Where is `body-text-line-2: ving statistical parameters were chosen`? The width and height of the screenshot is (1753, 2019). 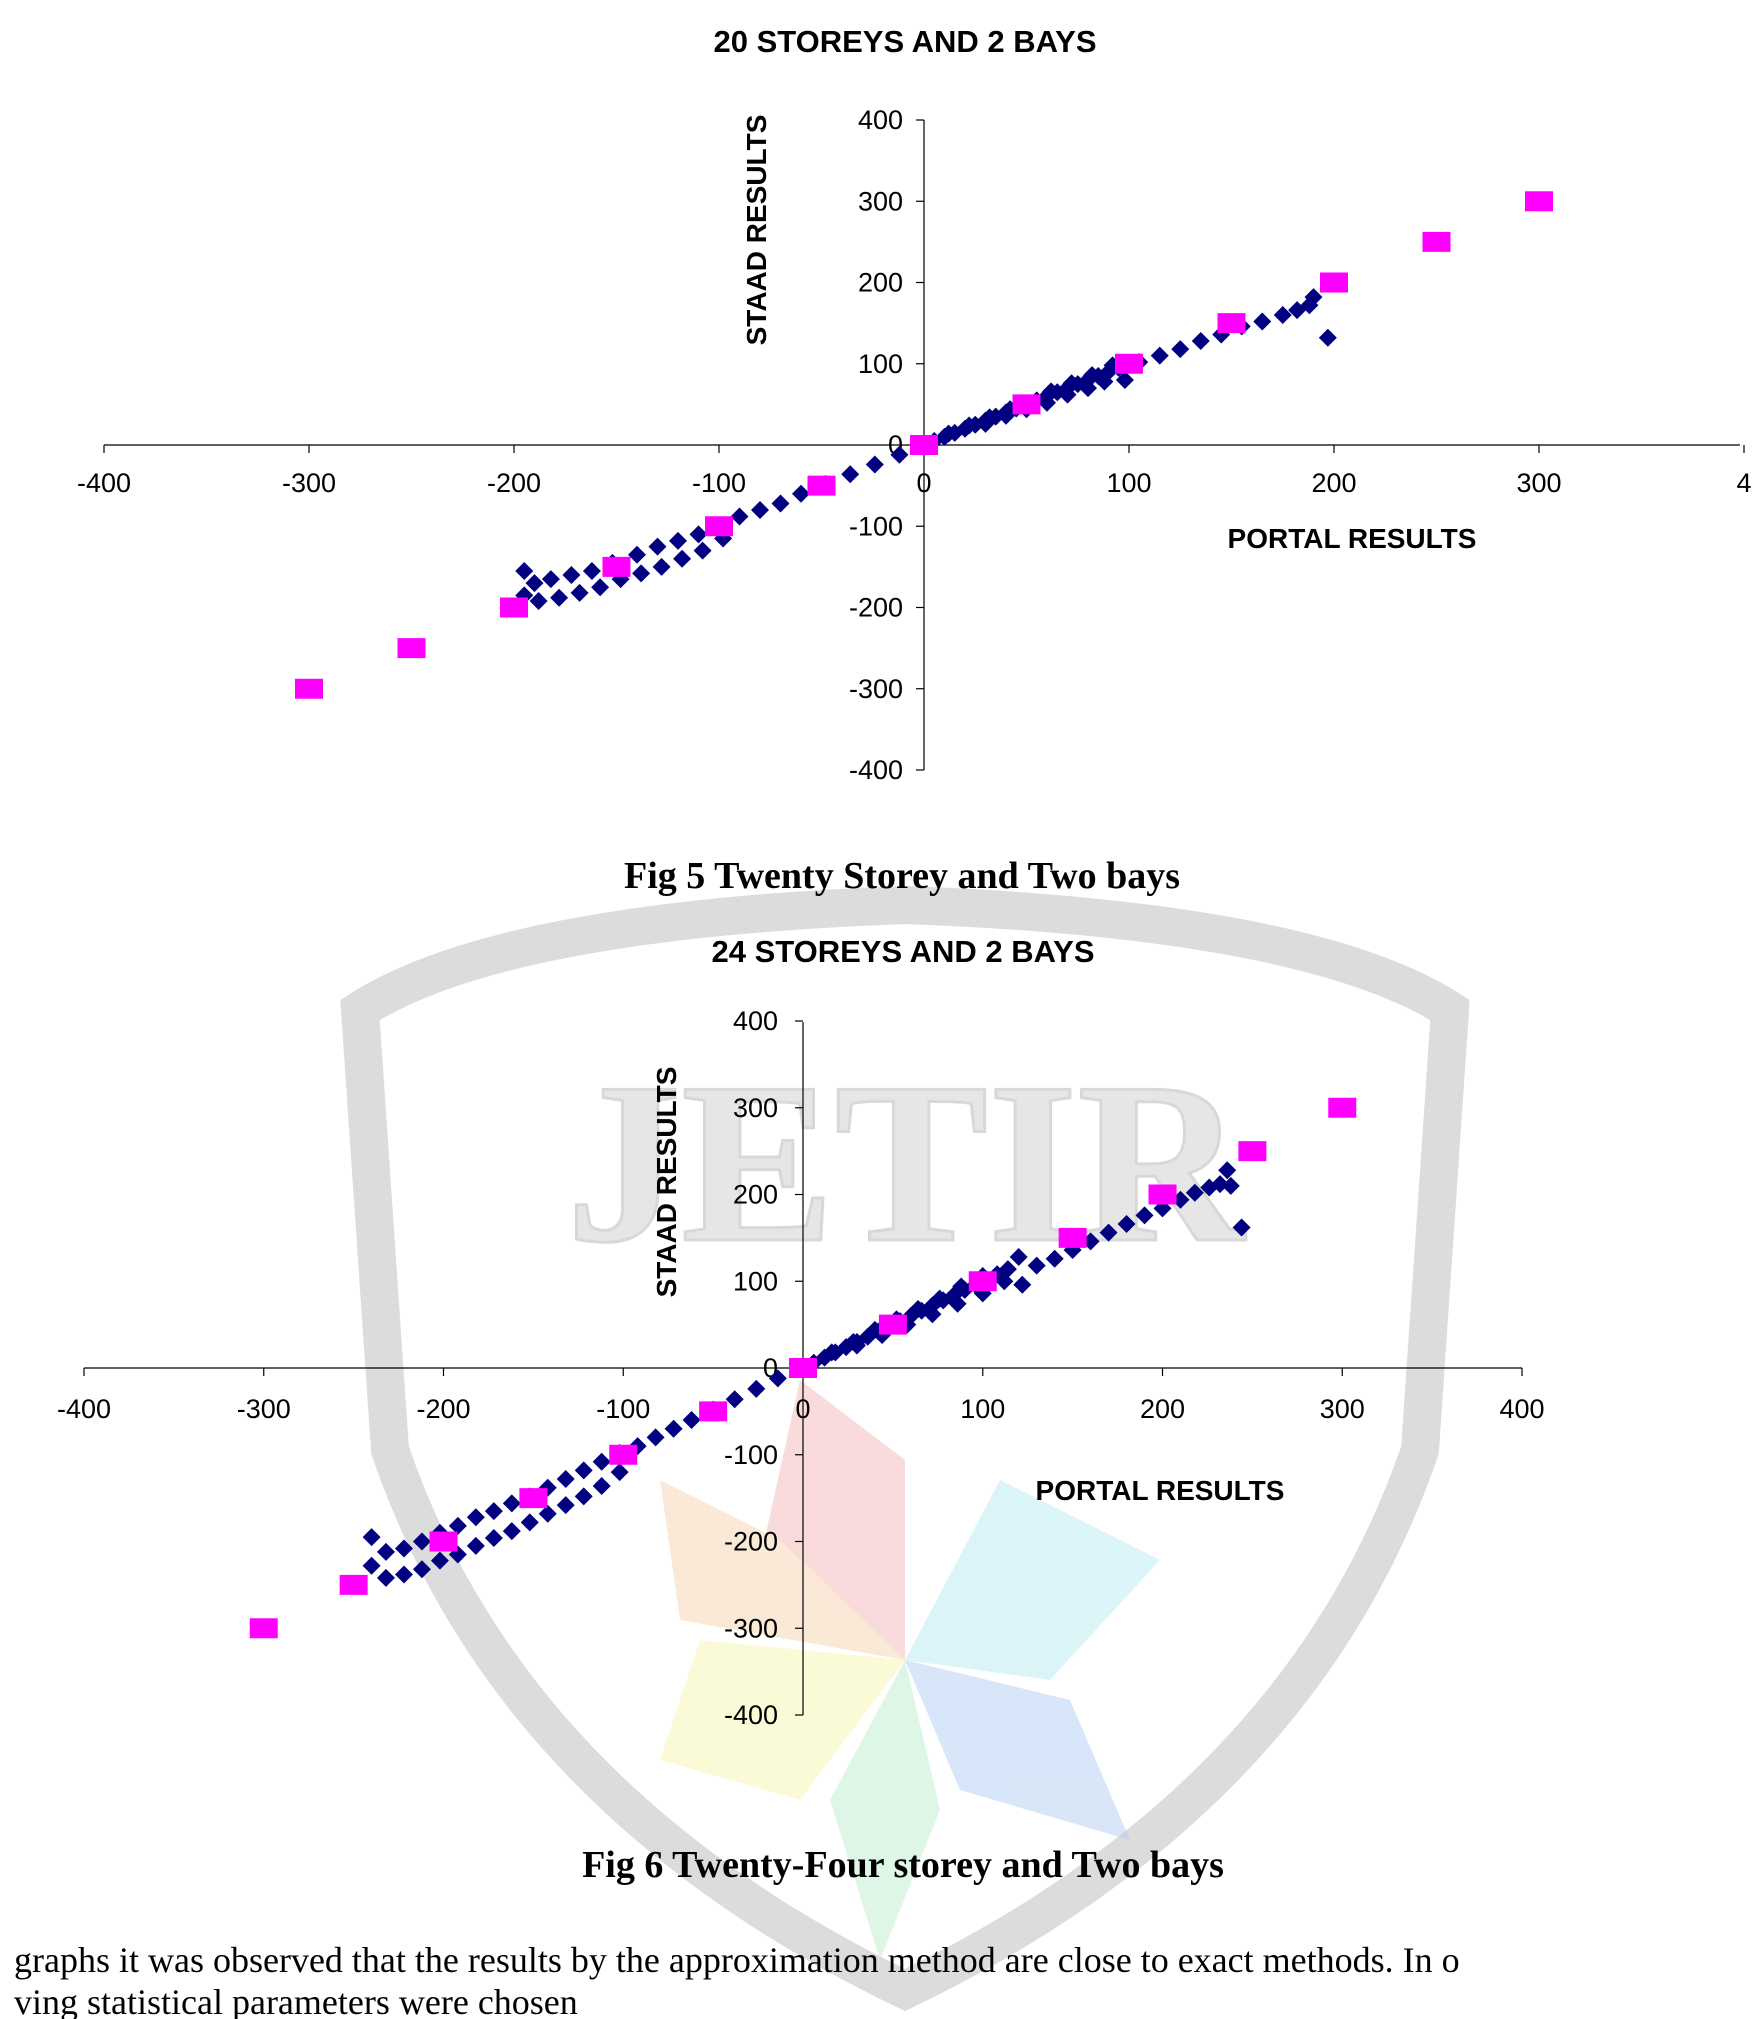 body-text-line-2: ving statistical parameters were chosen is located at coordinates (296, 2000).